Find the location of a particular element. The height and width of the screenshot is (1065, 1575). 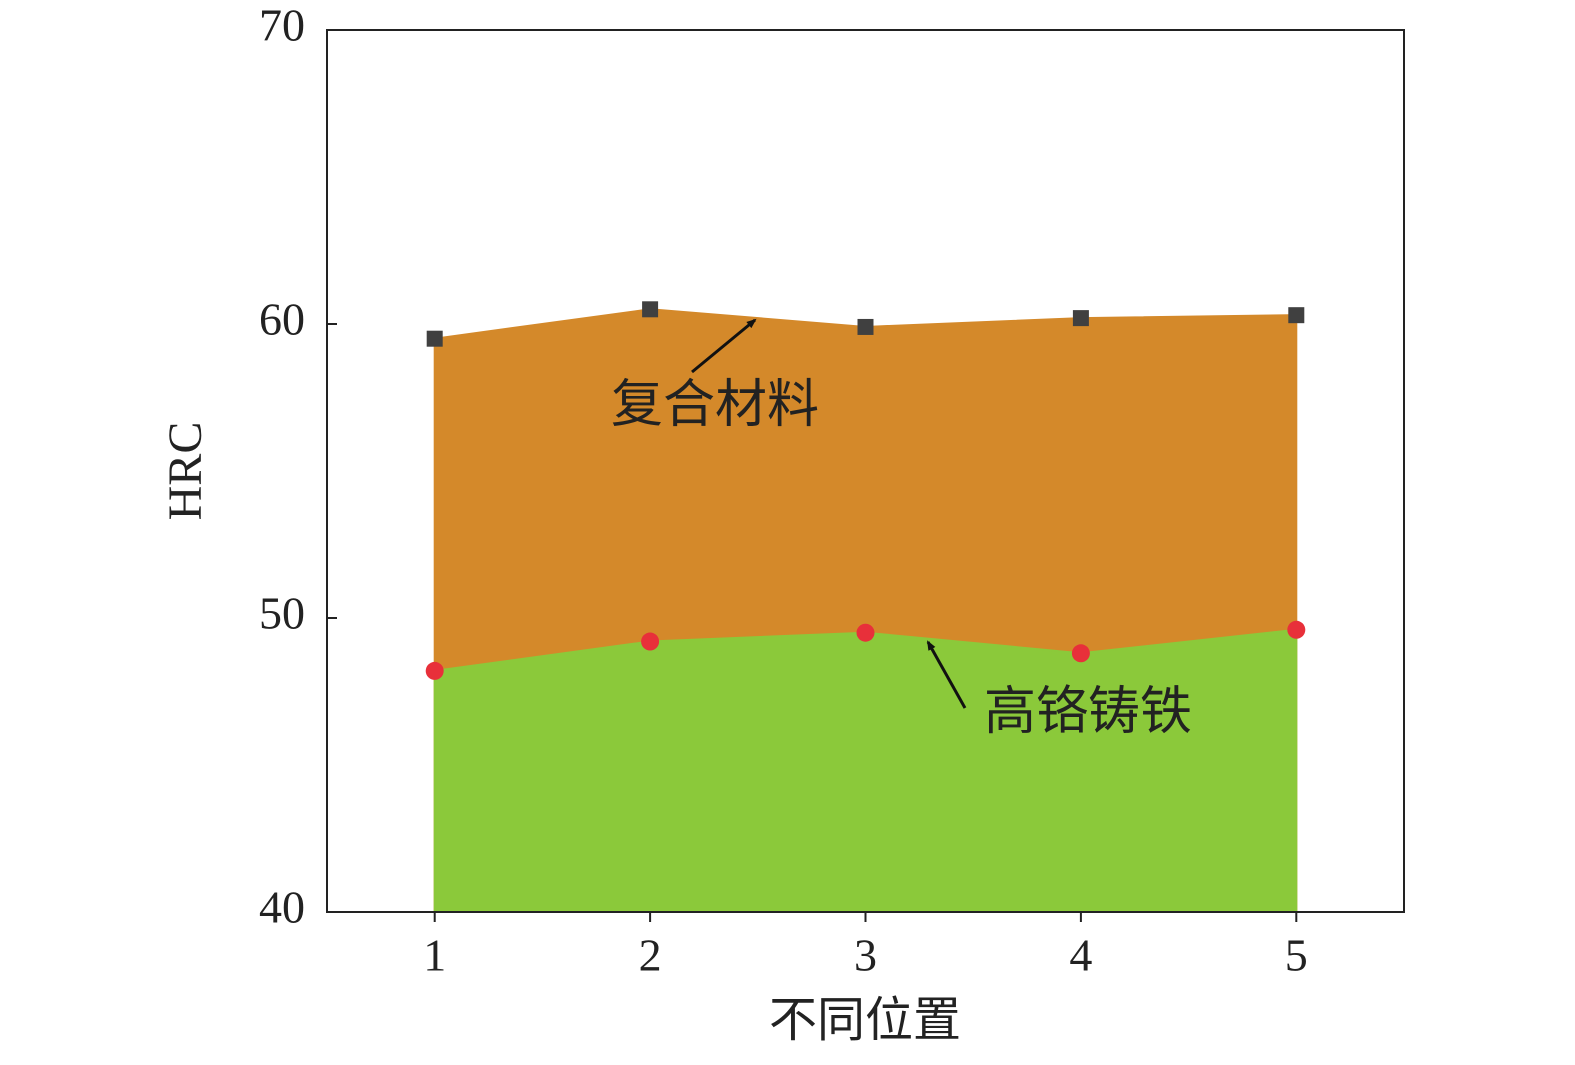

x-tick-label: 3 is located at coordinates (865, 955).